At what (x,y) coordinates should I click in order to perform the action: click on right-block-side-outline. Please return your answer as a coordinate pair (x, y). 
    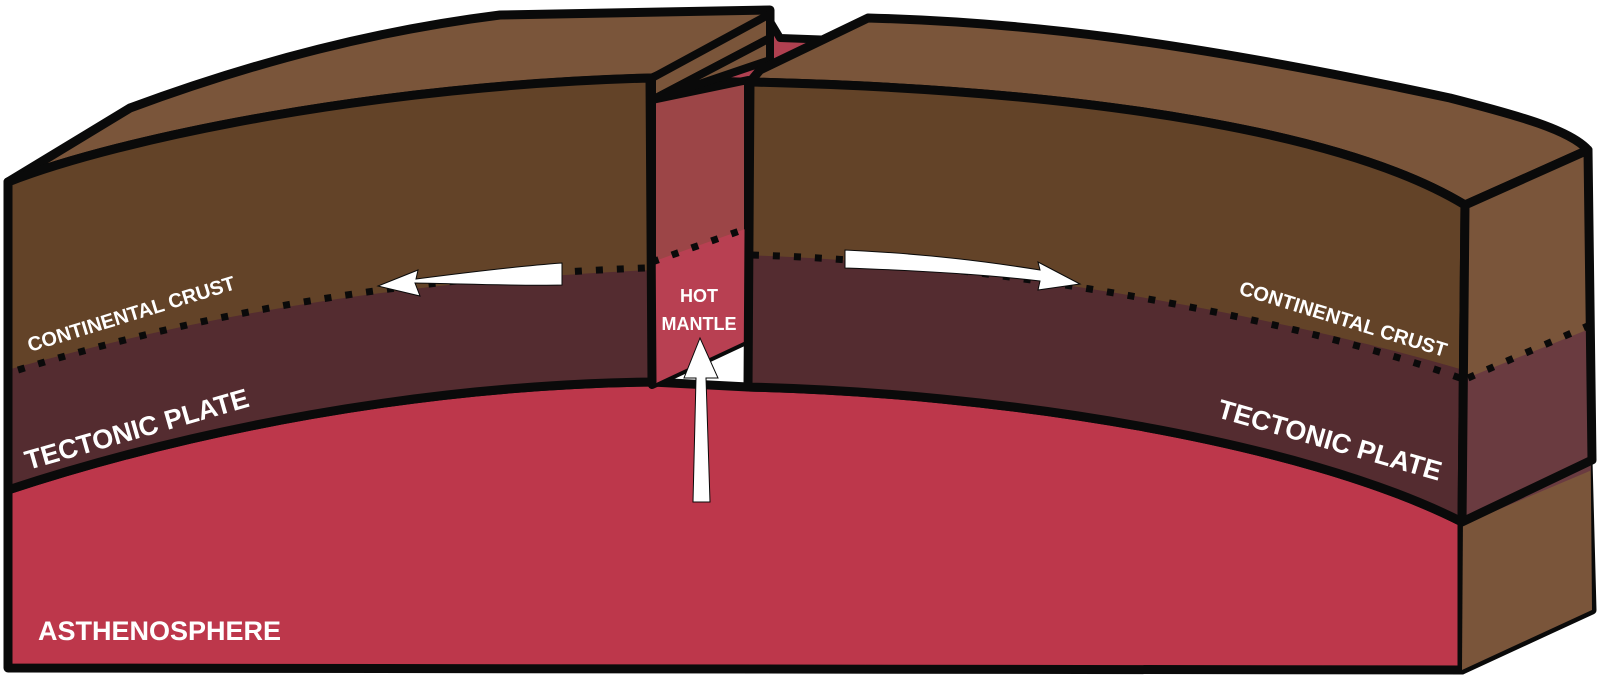
    Looking at the image, I should click on (1527, 336).